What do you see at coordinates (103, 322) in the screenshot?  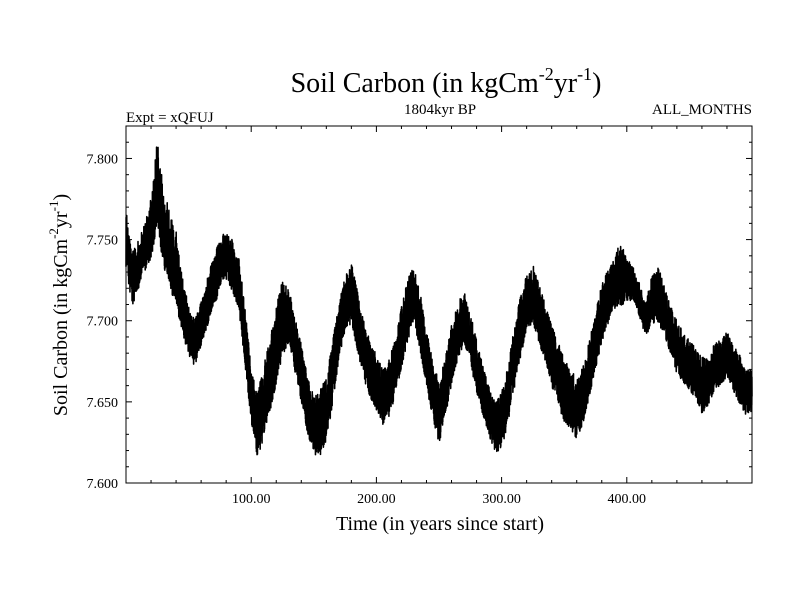 I see `y-tick-label: 7.700` at bounding box center [103, 322].